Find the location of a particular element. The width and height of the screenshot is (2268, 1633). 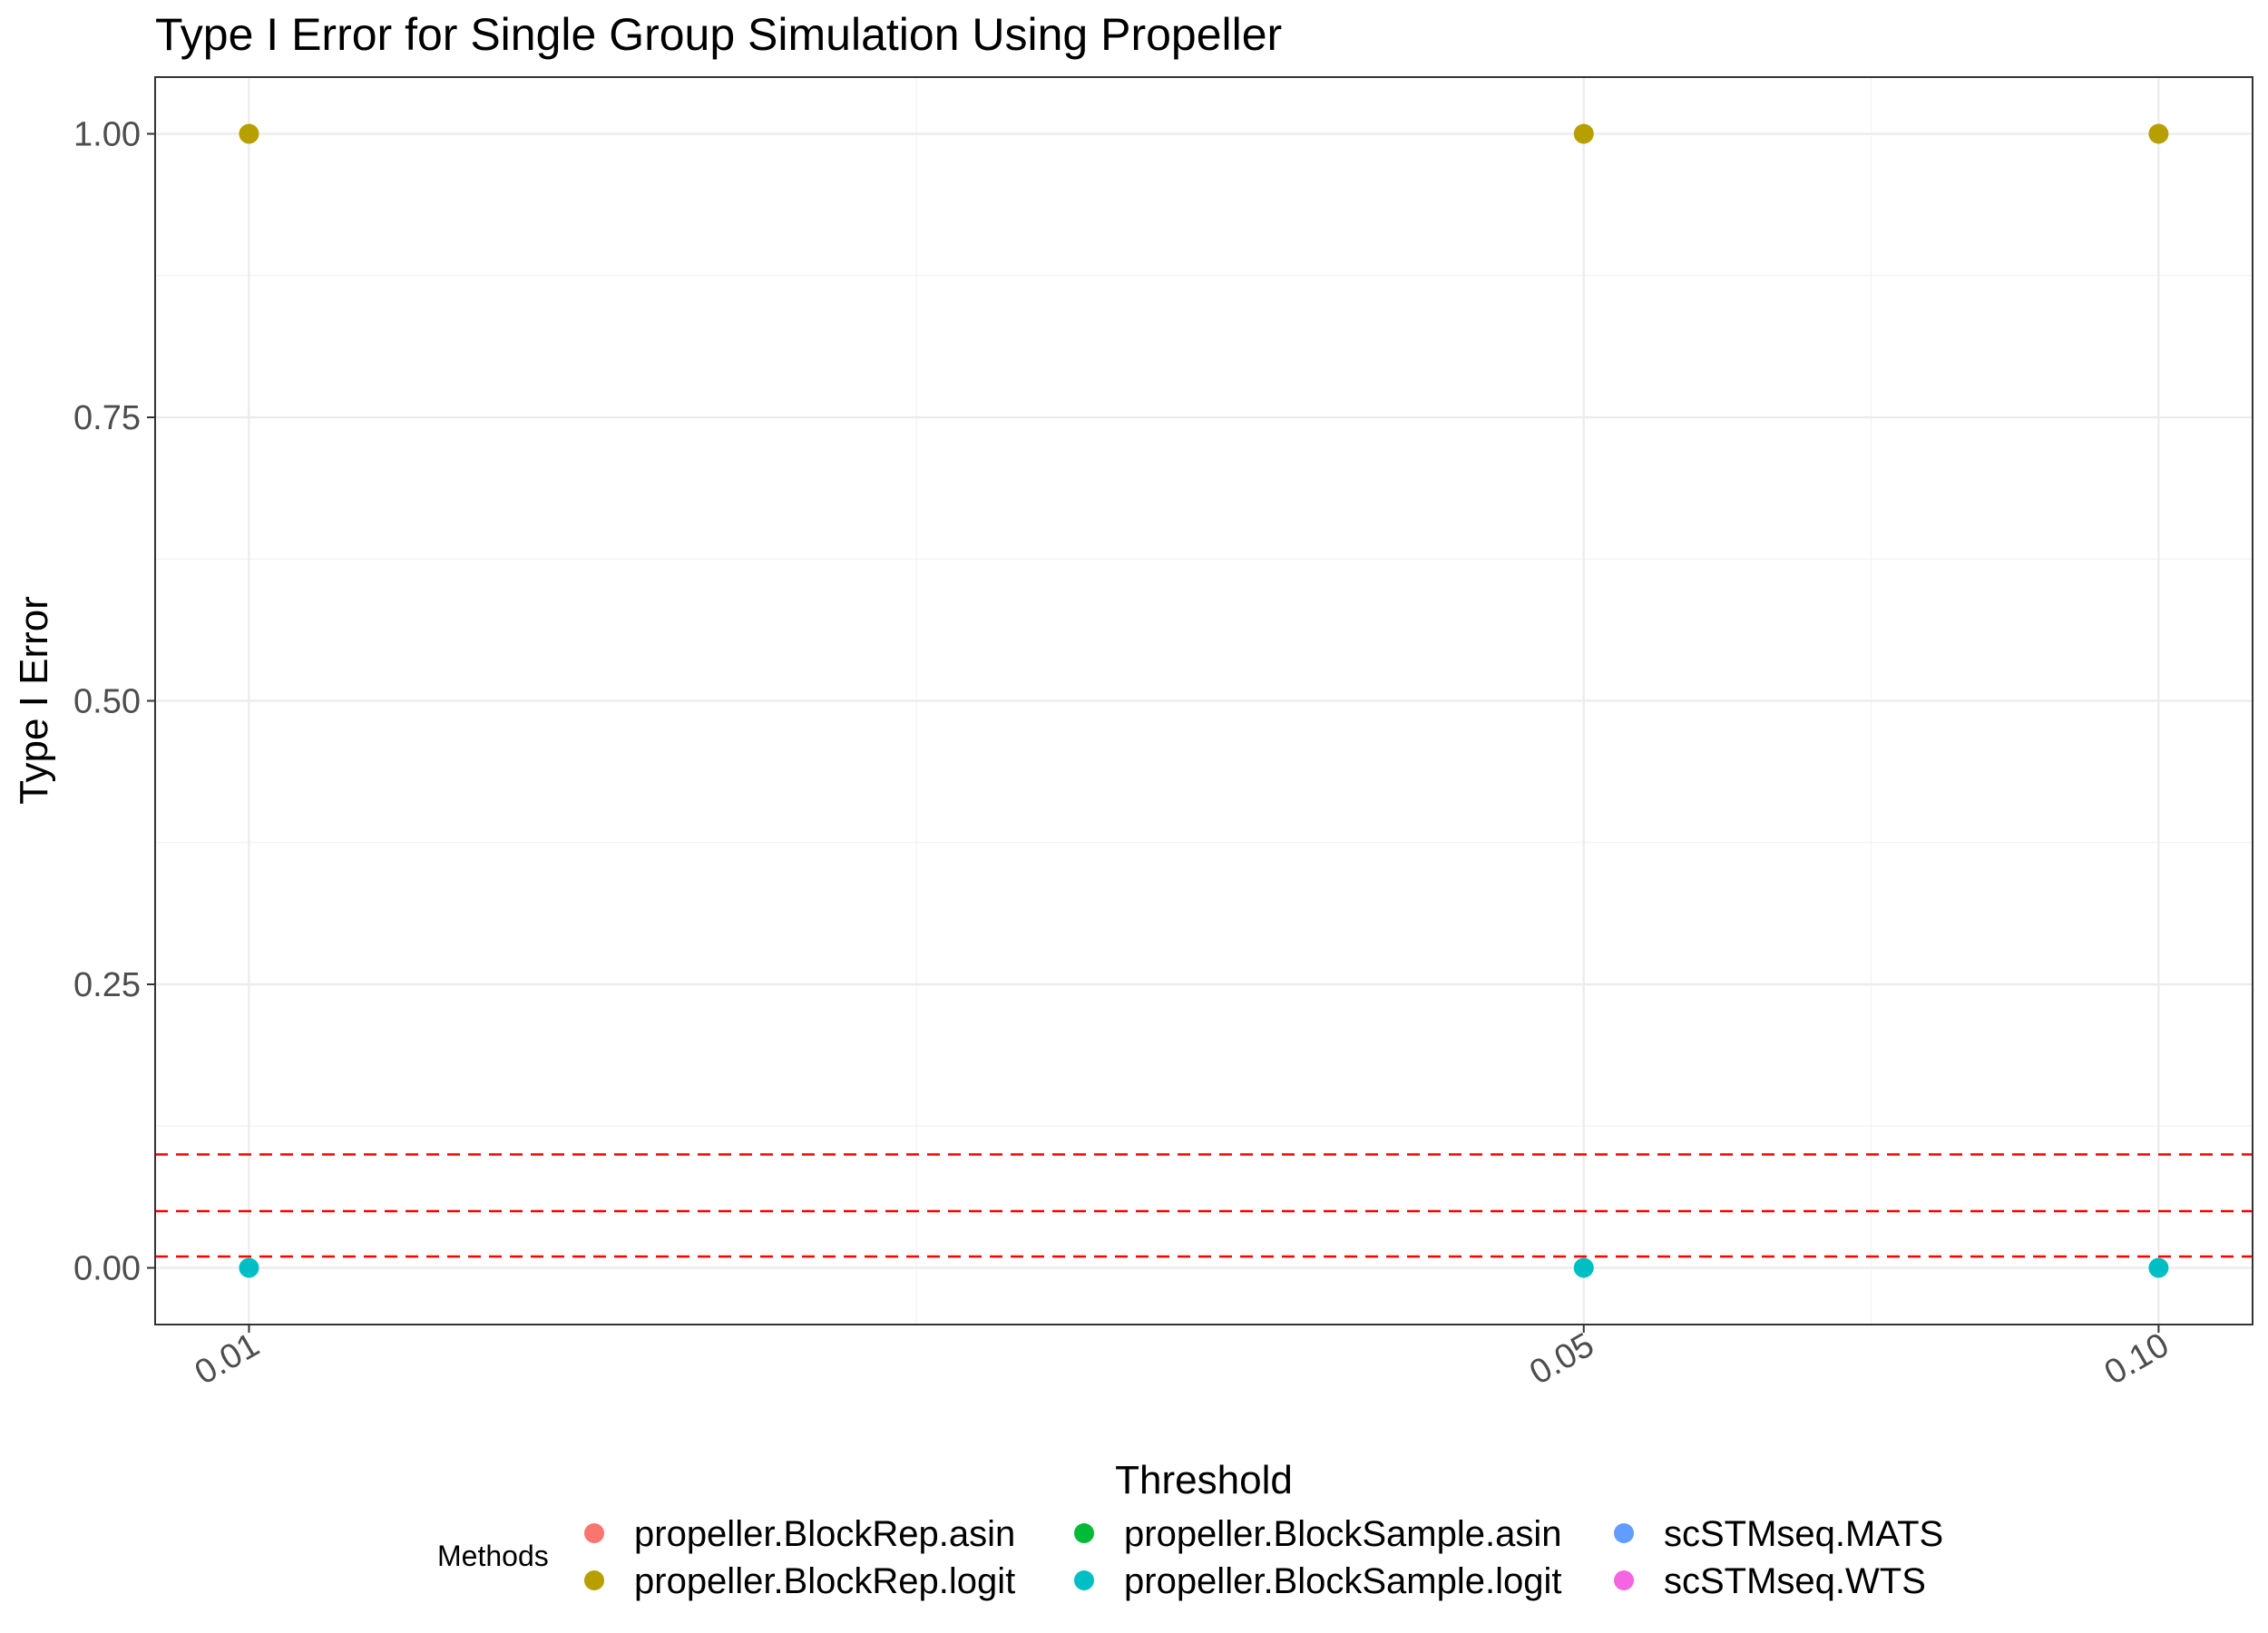

legend-label: propeller.BlockSample.logit is located at coordinates (1343, 1581).